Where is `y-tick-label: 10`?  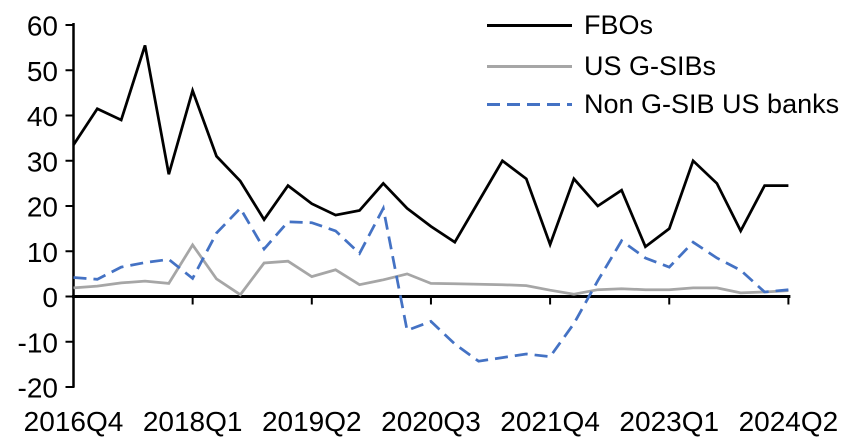 y-tick-label: 10 is located at coordinates (42, 252).